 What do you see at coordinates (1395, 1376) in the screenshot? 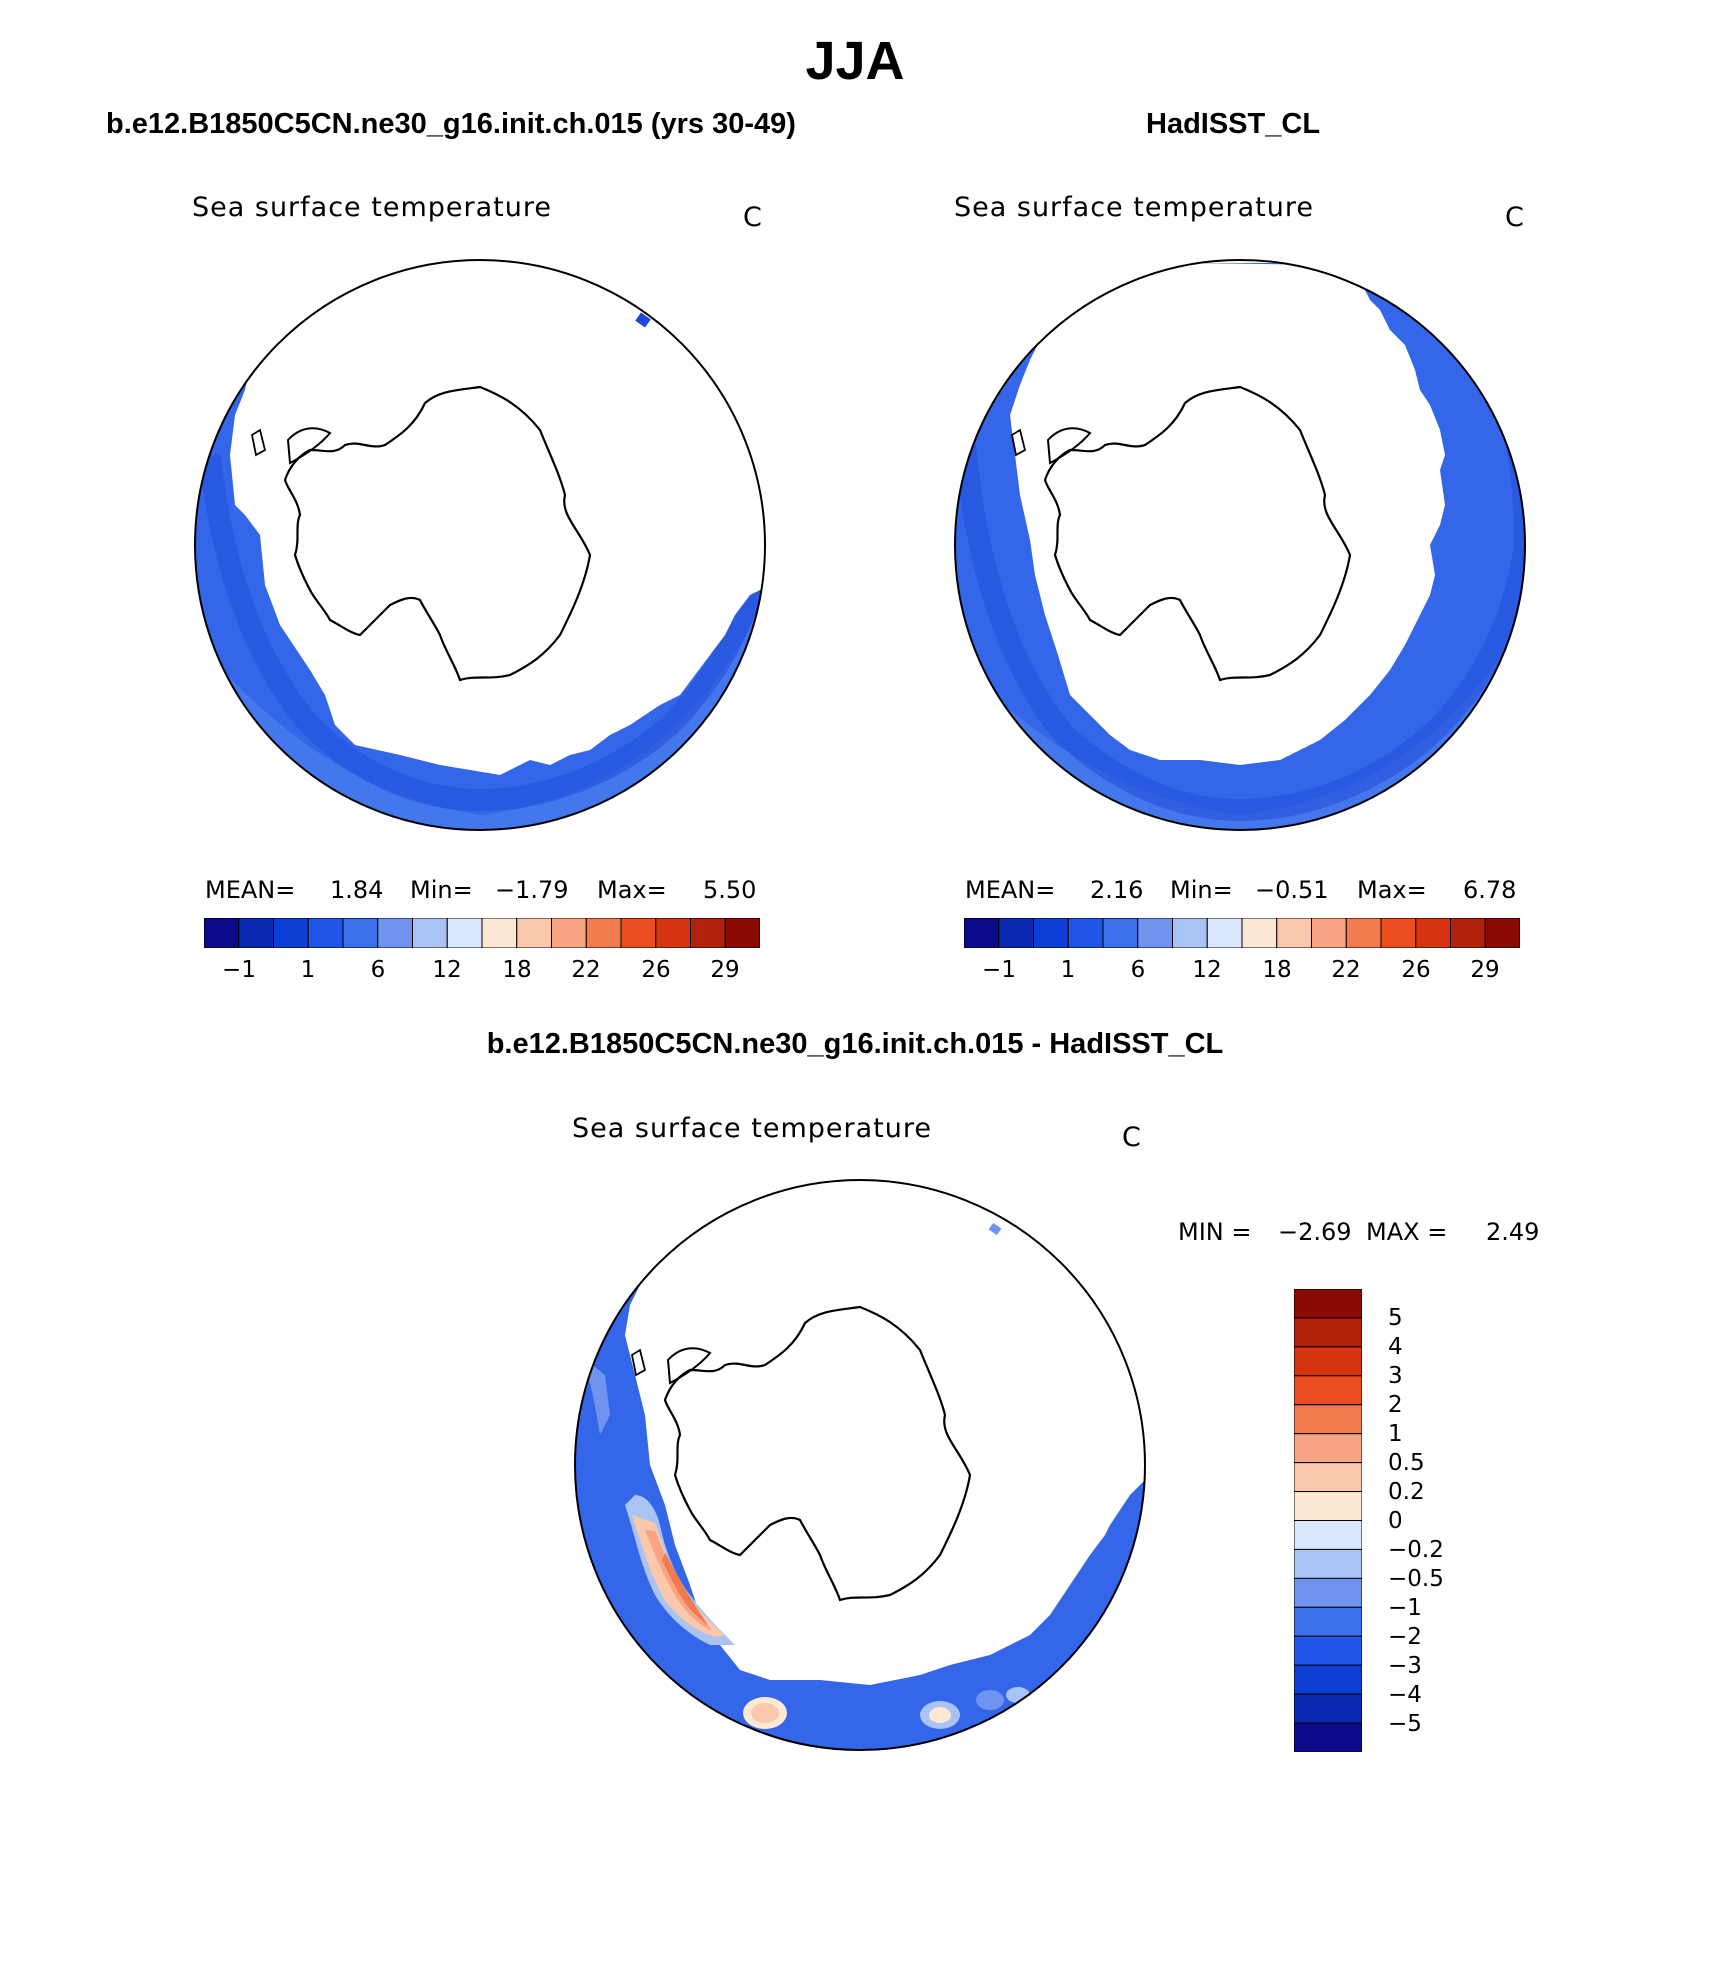
I see `diff-tick: 3` at bounding box center [1395, 1376].